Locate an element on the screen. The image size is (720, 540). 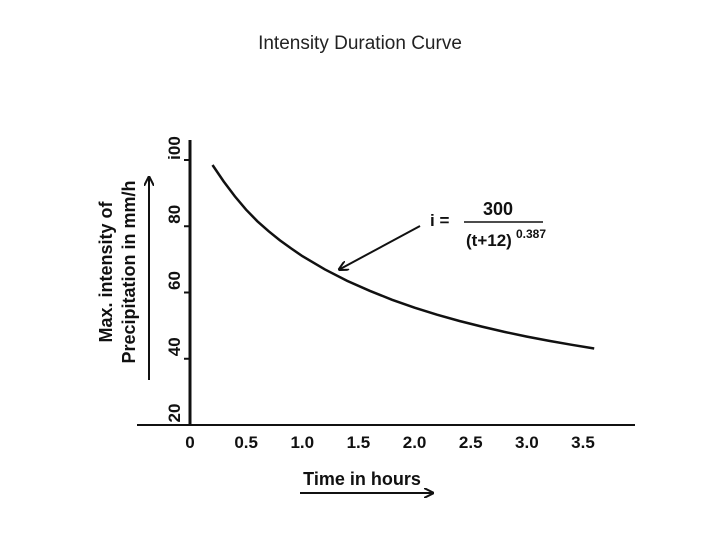
x-ticks: 0 0.5 1.0 1.5 2.0 2.5 3.0 3.5 is located at coordinates (390, 442).